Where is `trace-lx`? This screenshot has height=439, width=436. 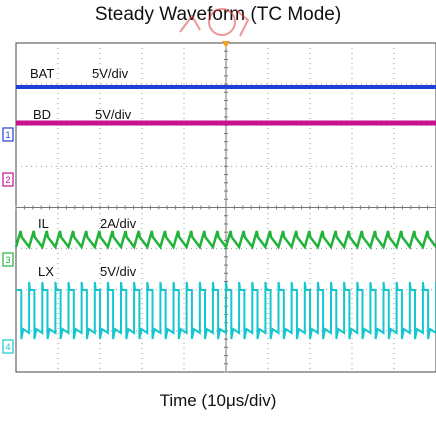
trace-lx is located at coordinates (226, 310).